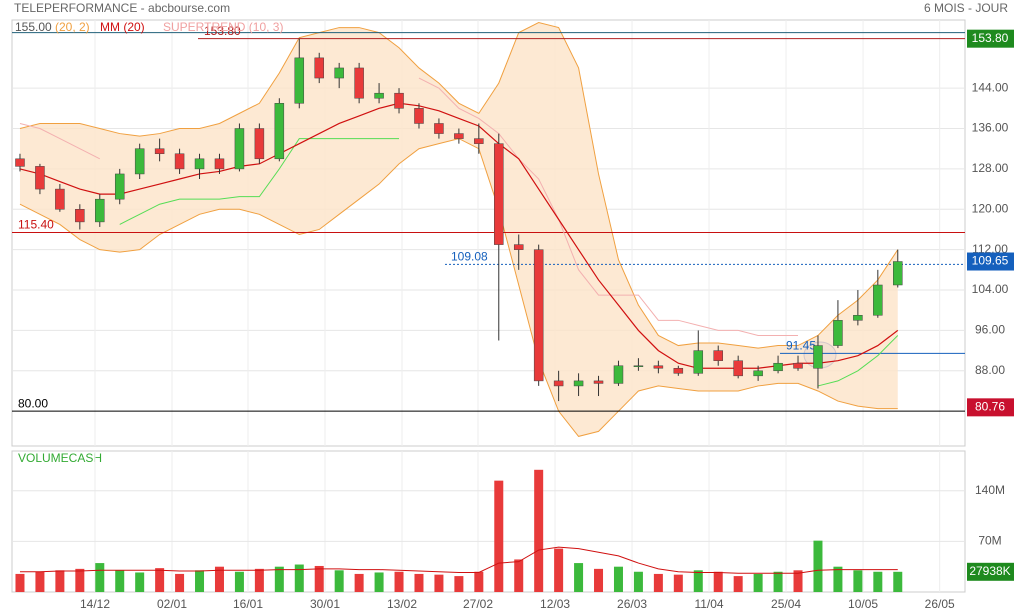  I want to click on price-label: 80.76, so click(990, 407).